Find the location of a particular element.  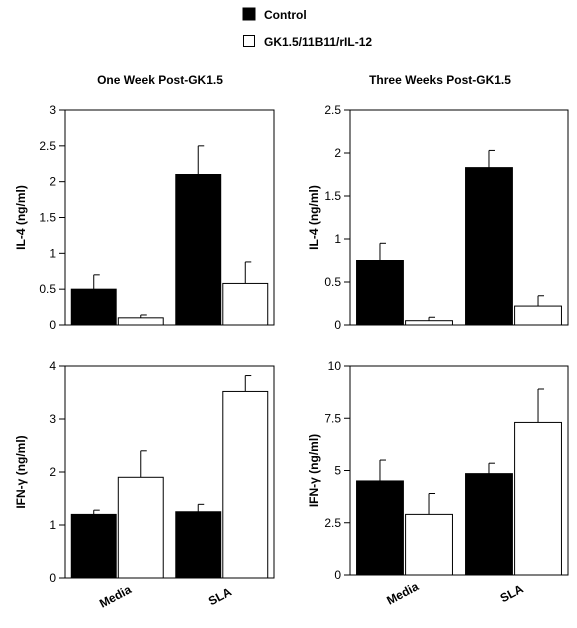

legend-swatch-control is located at coordinates (249, 14).